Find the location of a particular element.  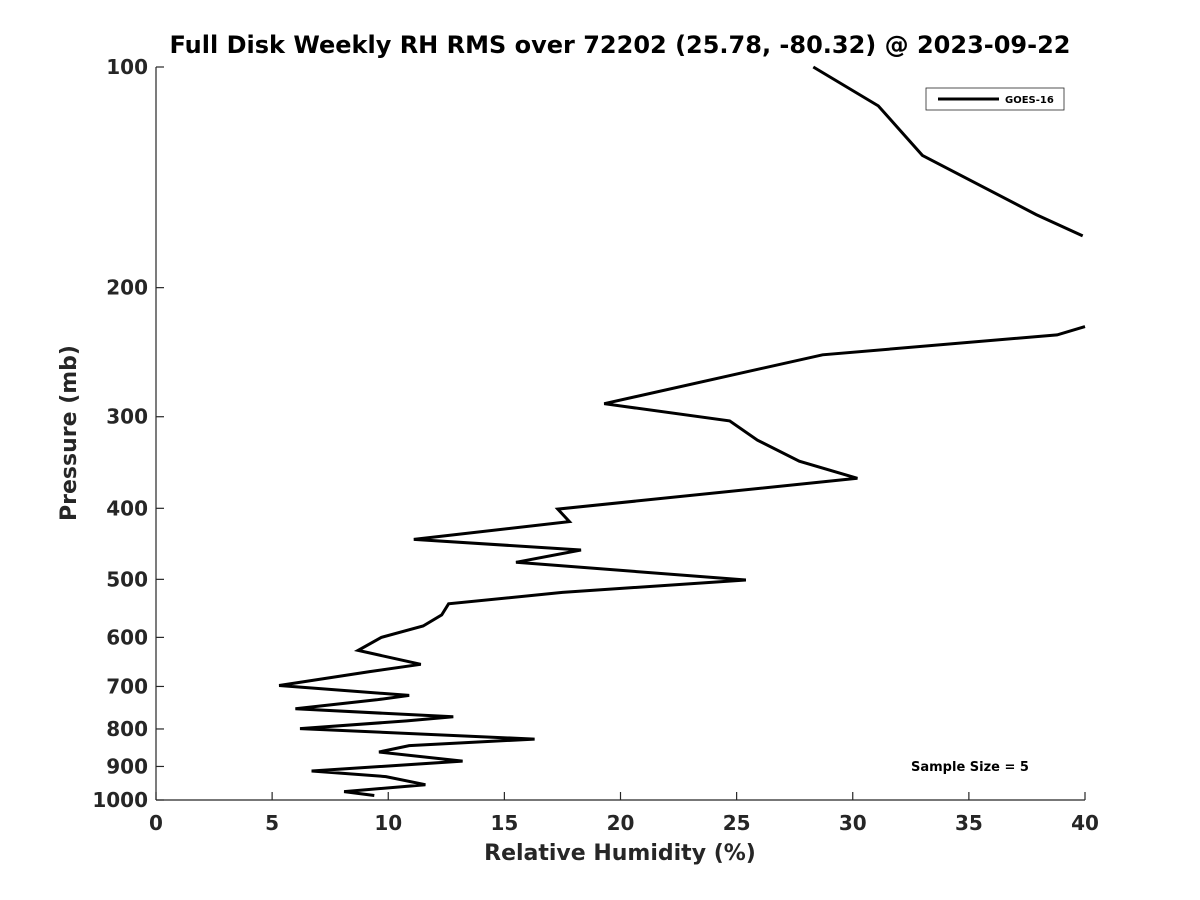

x-tick-label: 35 is located at coordinates (969, 823).